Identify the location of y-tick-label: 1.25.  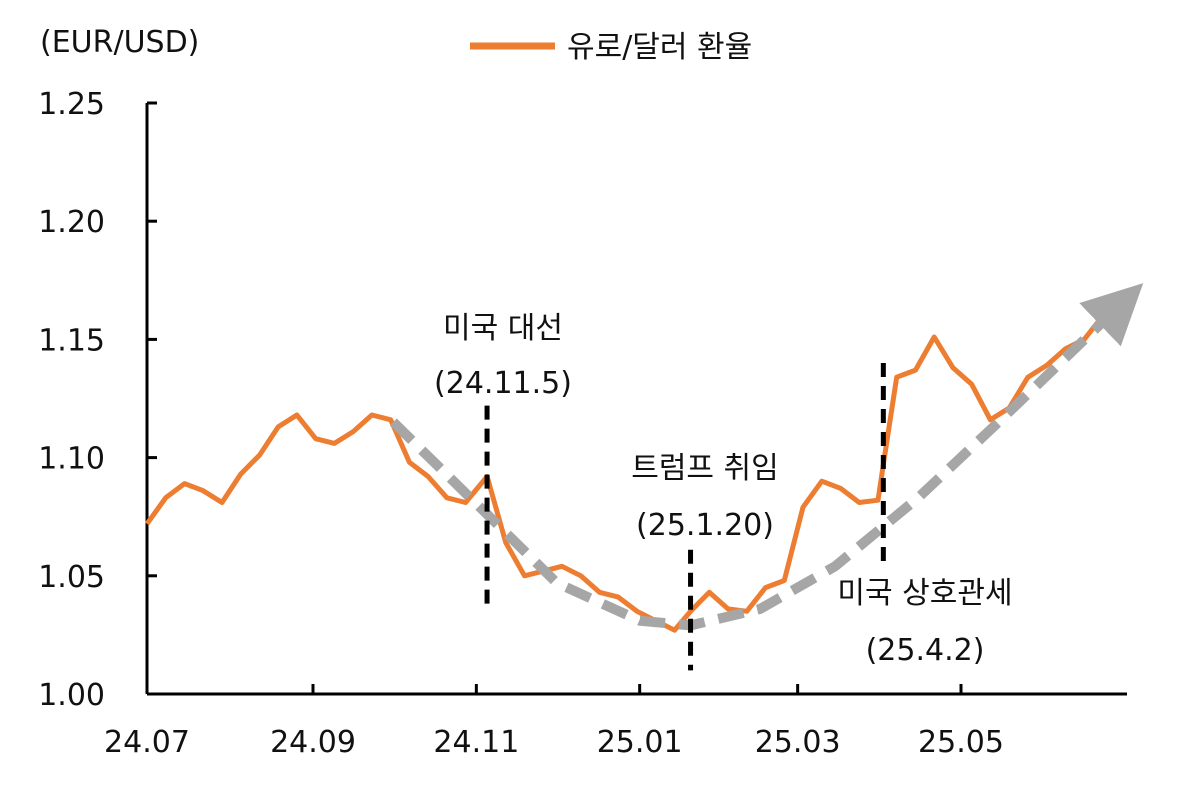
(71, 104).